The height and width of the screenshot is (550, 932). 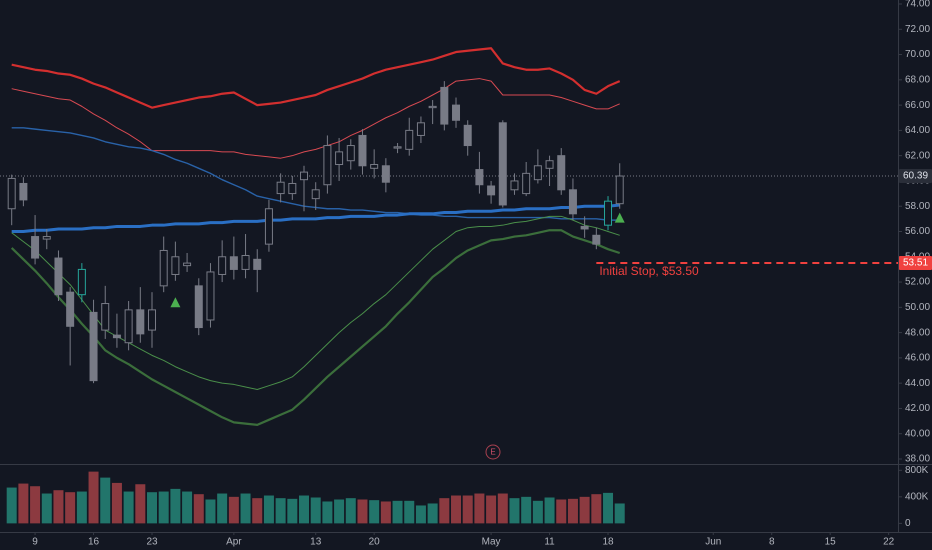 What do you see at coordinates (917, 5) in the screenshot?
I see `y-tick-label: 74.00` at bounding box center [917, 5].